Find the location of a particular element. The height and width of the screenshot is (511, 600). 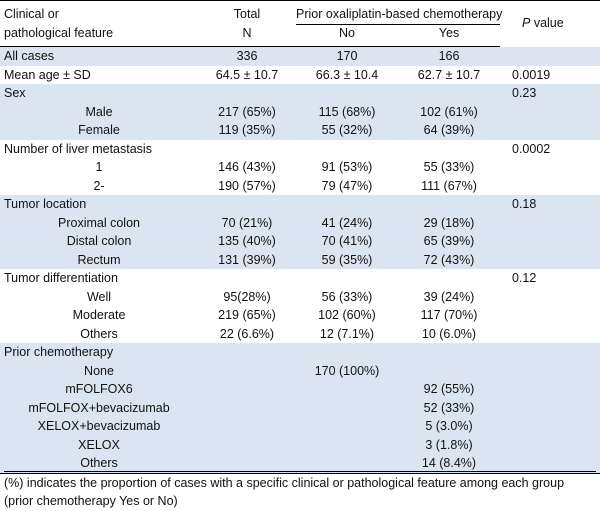

row-label: 2- is located at coordinates (99, 185).